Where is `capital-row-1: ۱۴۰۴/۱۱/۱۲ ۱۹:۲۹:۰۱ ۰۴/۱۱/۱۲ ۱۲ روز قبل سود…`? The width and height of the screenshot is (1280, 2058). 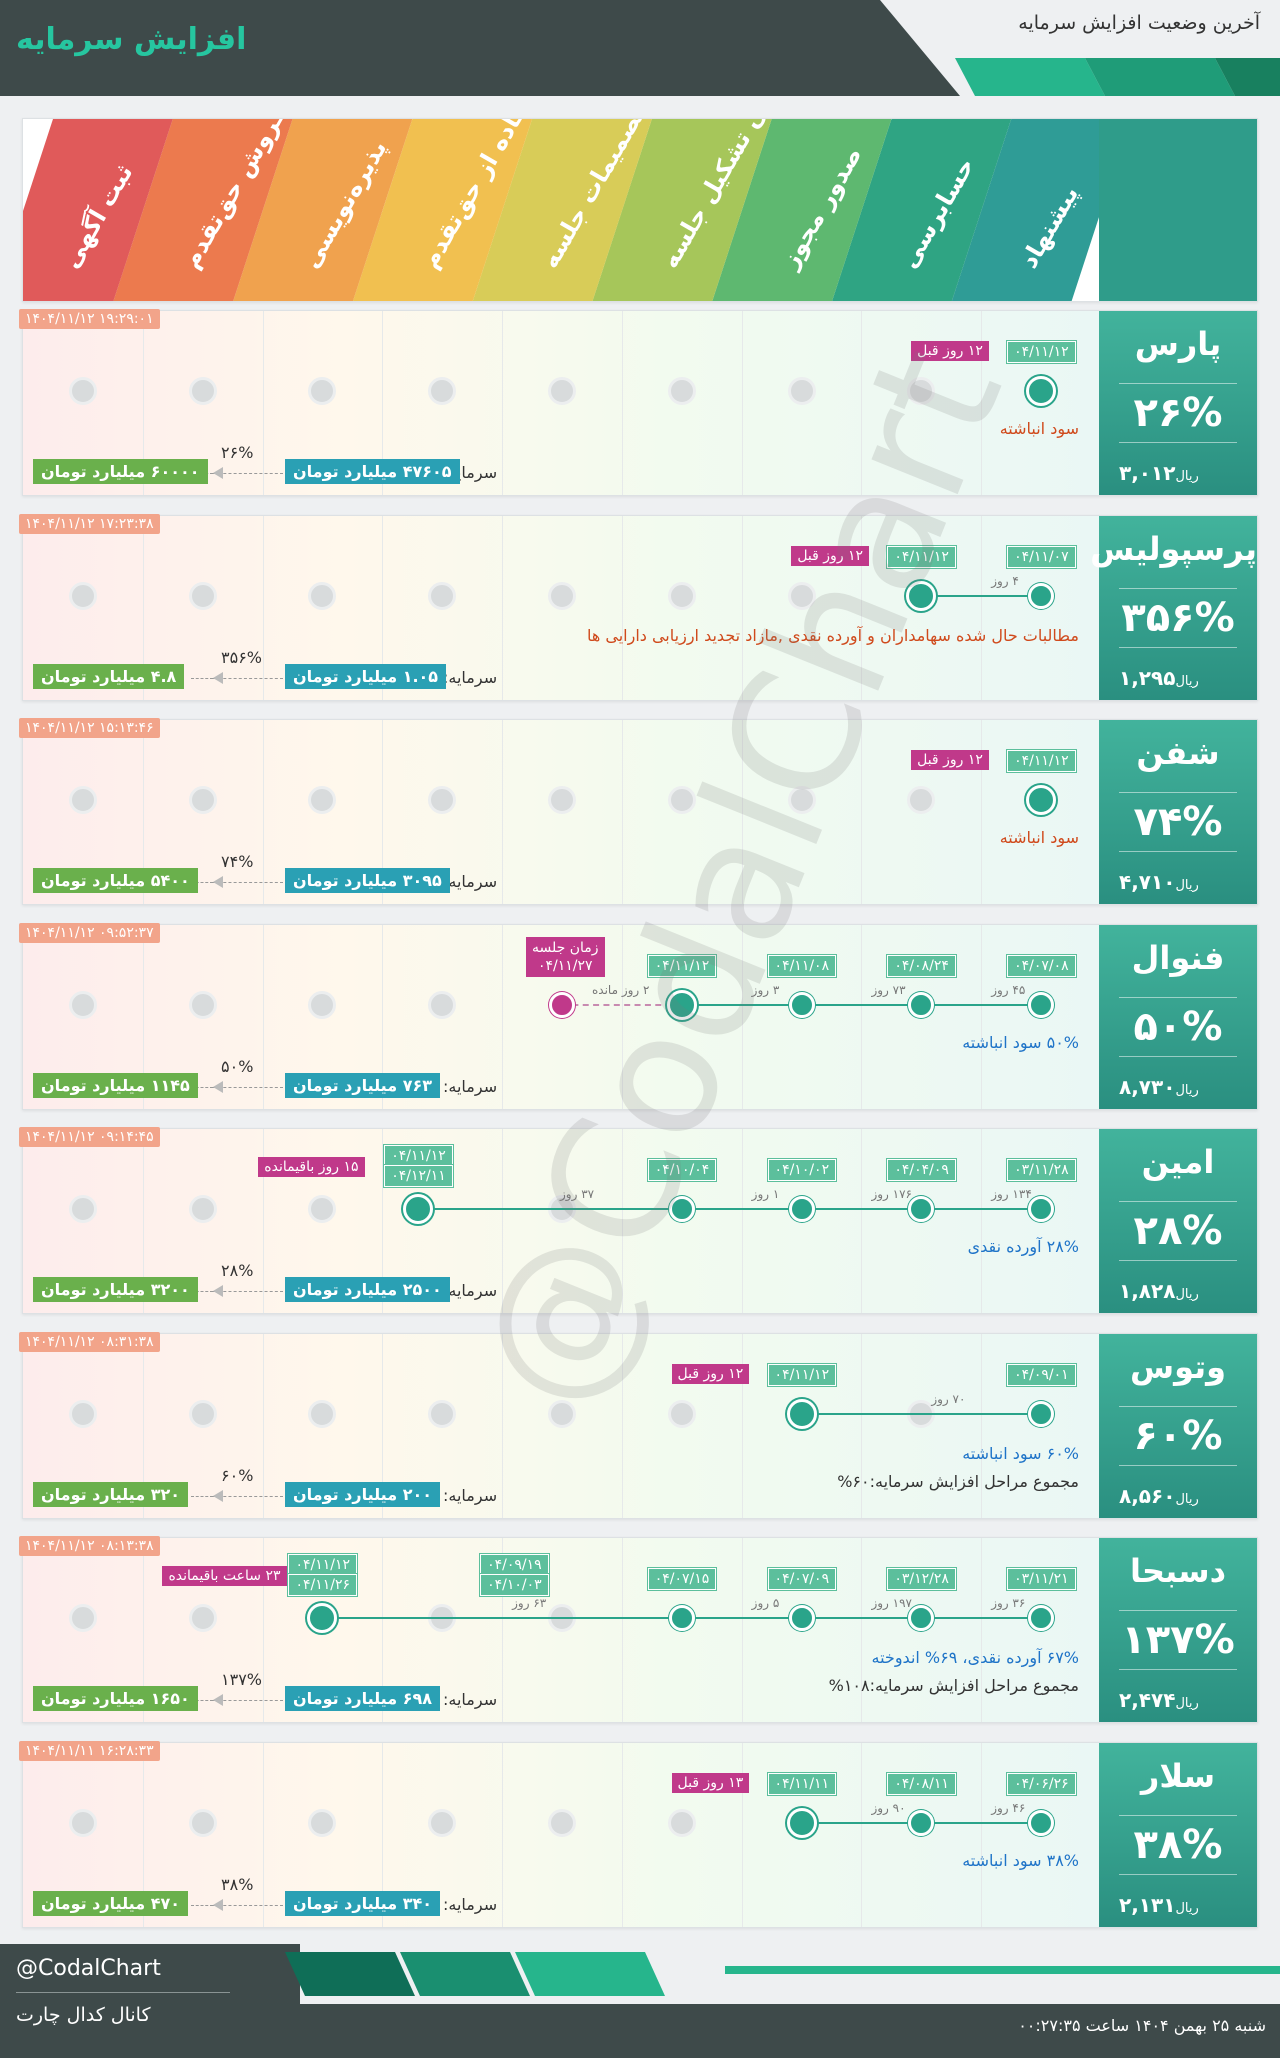
capital-row-1: ۱۴۰۴/۱۱/۱۲ ۱۹:۲۹:۰۱ ۰۴/۱۱/۱۲ ۱۲ روز قبل سود… is located at coordinates (638, 402).